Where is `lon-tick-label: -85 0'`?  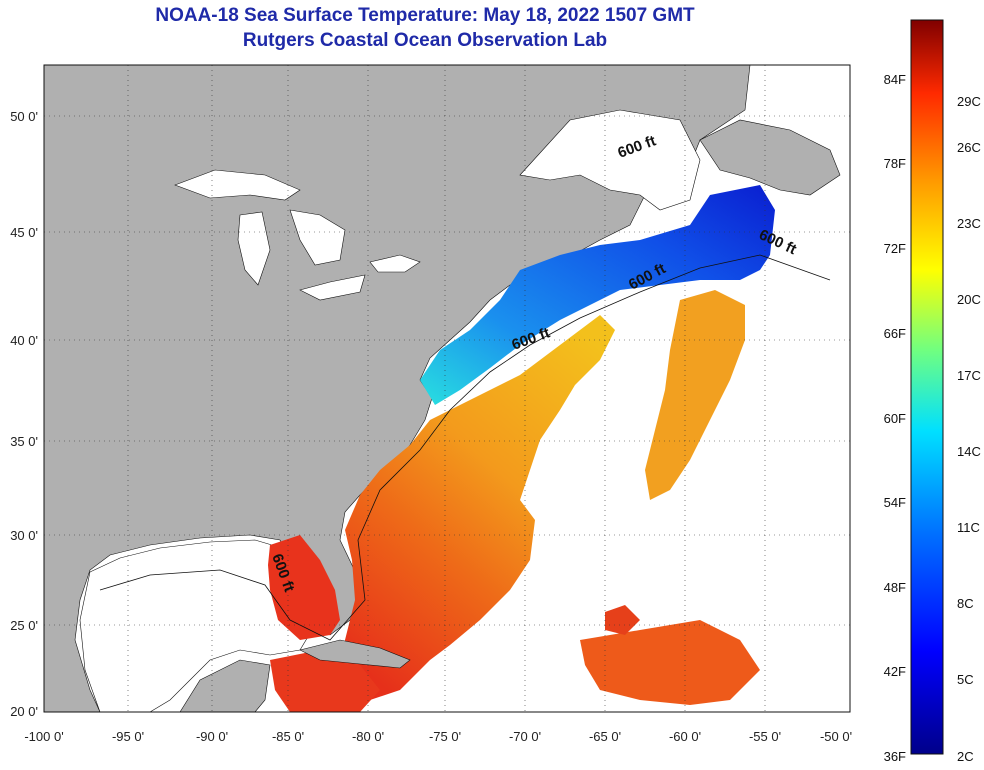
lon-tick-label: -85 0' is located at coordinates (288, 736).